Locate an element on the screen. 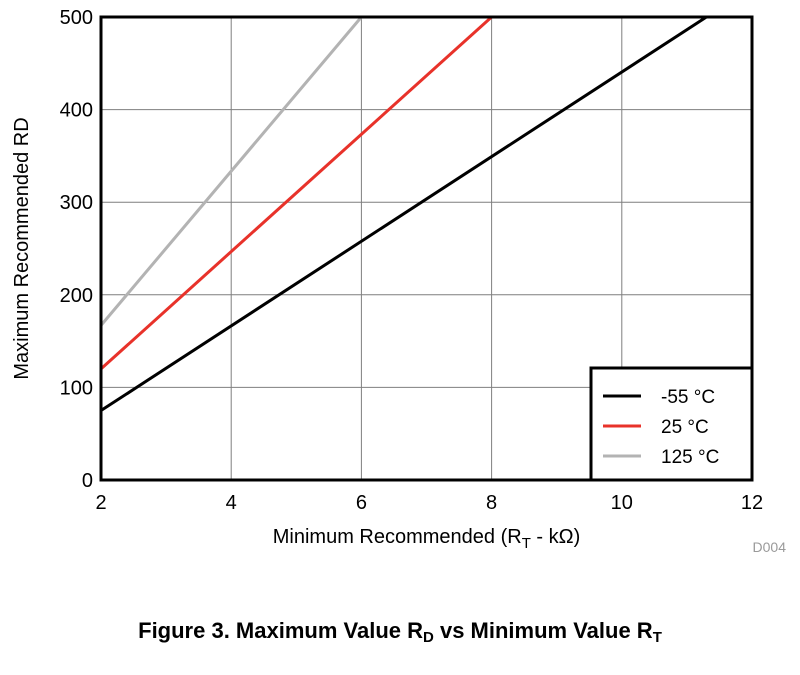 The image size is (800, 675). x-axis-label-tail: - kΩ) is located at coordinates (555, 537).